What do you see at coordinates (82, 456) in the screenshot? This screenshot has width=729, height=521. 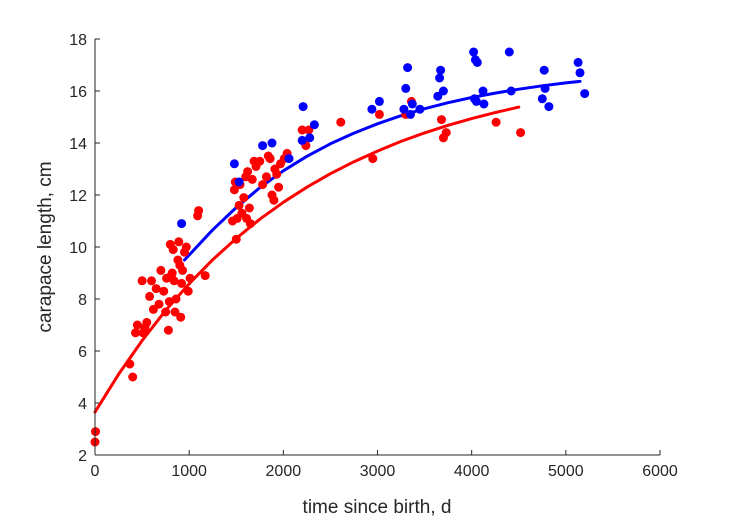 I see `y-tick-label: 2` at bounding box center [82, 456].